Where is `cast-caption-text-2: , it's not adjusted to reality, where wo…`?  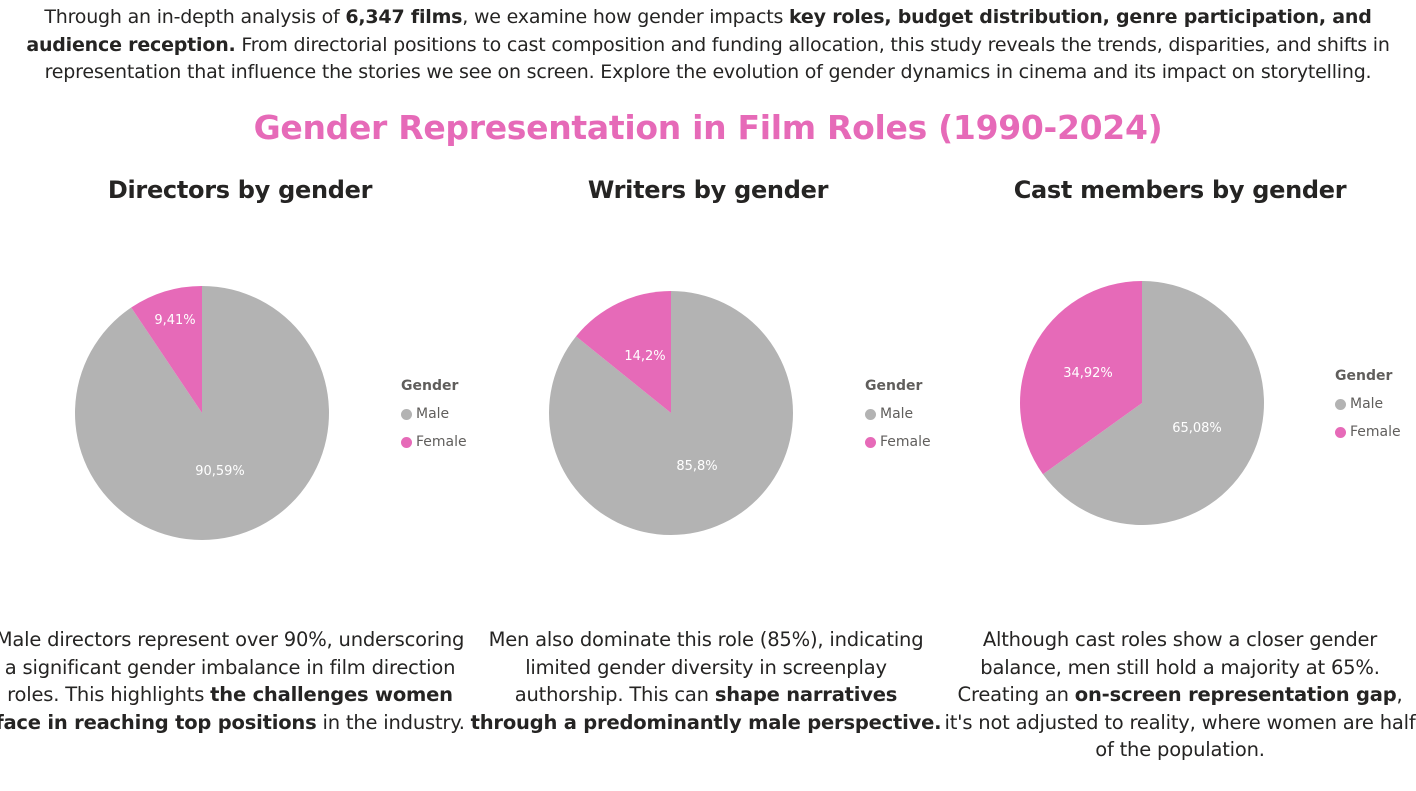
cast-caption-text-2: , it's not adjusted to reality, where wo… is located at coordinates (1180, 722).